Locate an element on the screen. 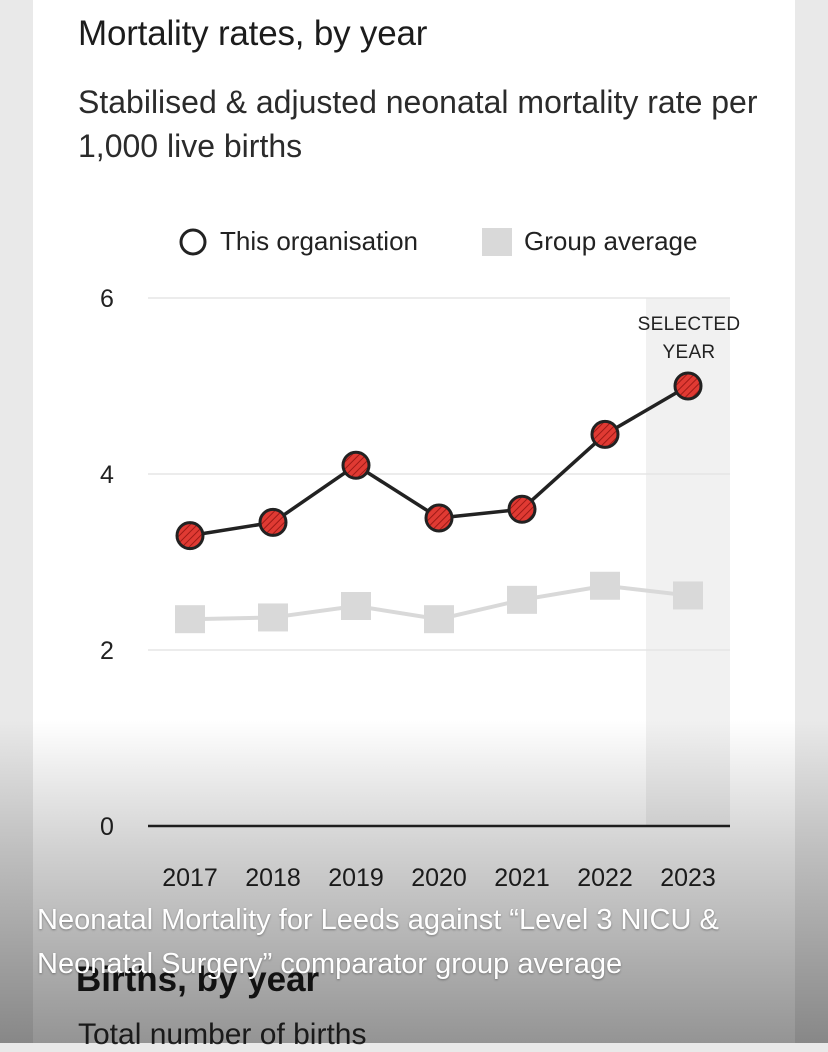 The width and height of the screenshot is (828, 1052). x-tick-label: 2017 is located at coordinates (190, 878).